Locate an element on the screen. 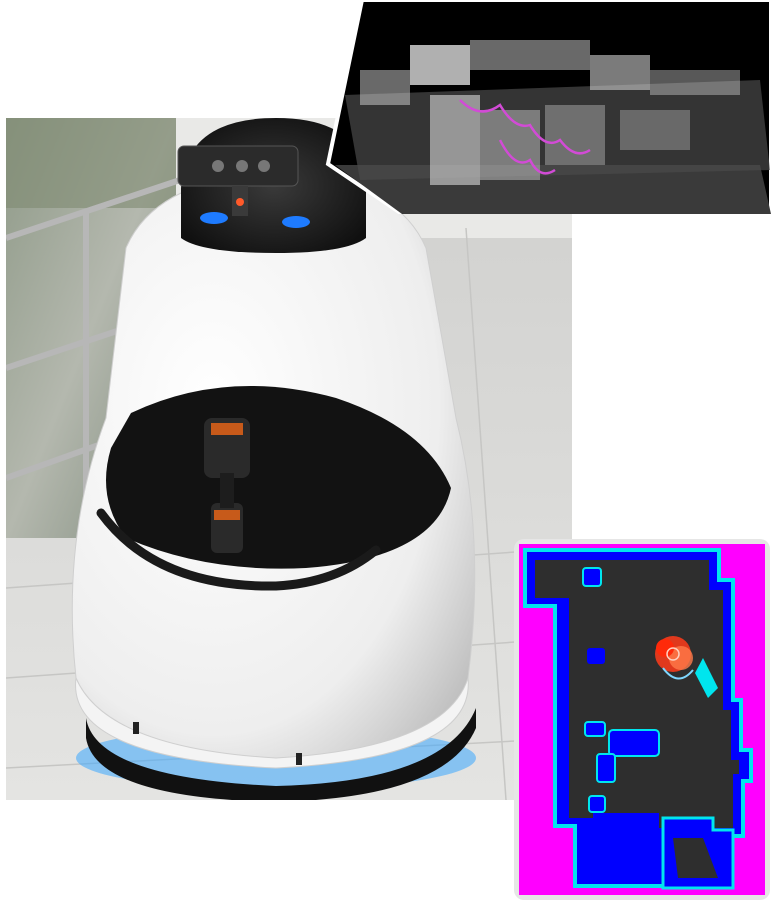 This screenshot has height=901, width=771. robot-tray is located at coordinates (278, 477).